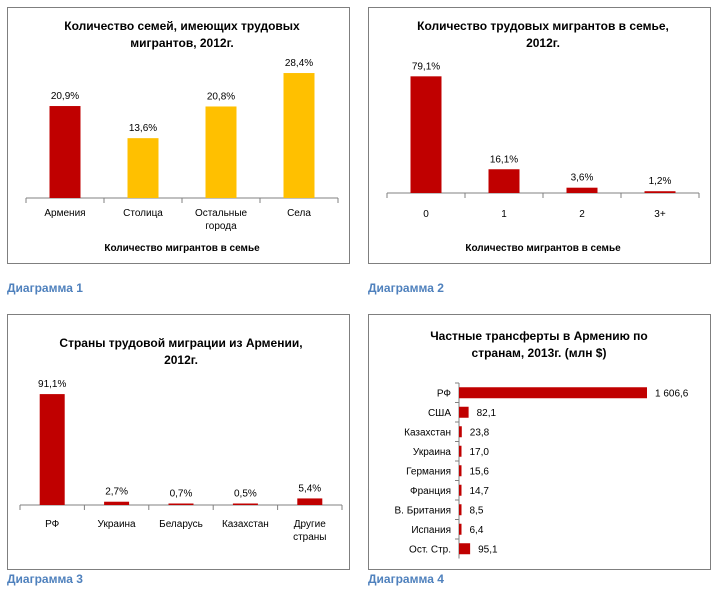 Image resolution: width=720 pixels, height=590 pixels. I want to click on chart-1-category-label: Столица, so click(143, 213).